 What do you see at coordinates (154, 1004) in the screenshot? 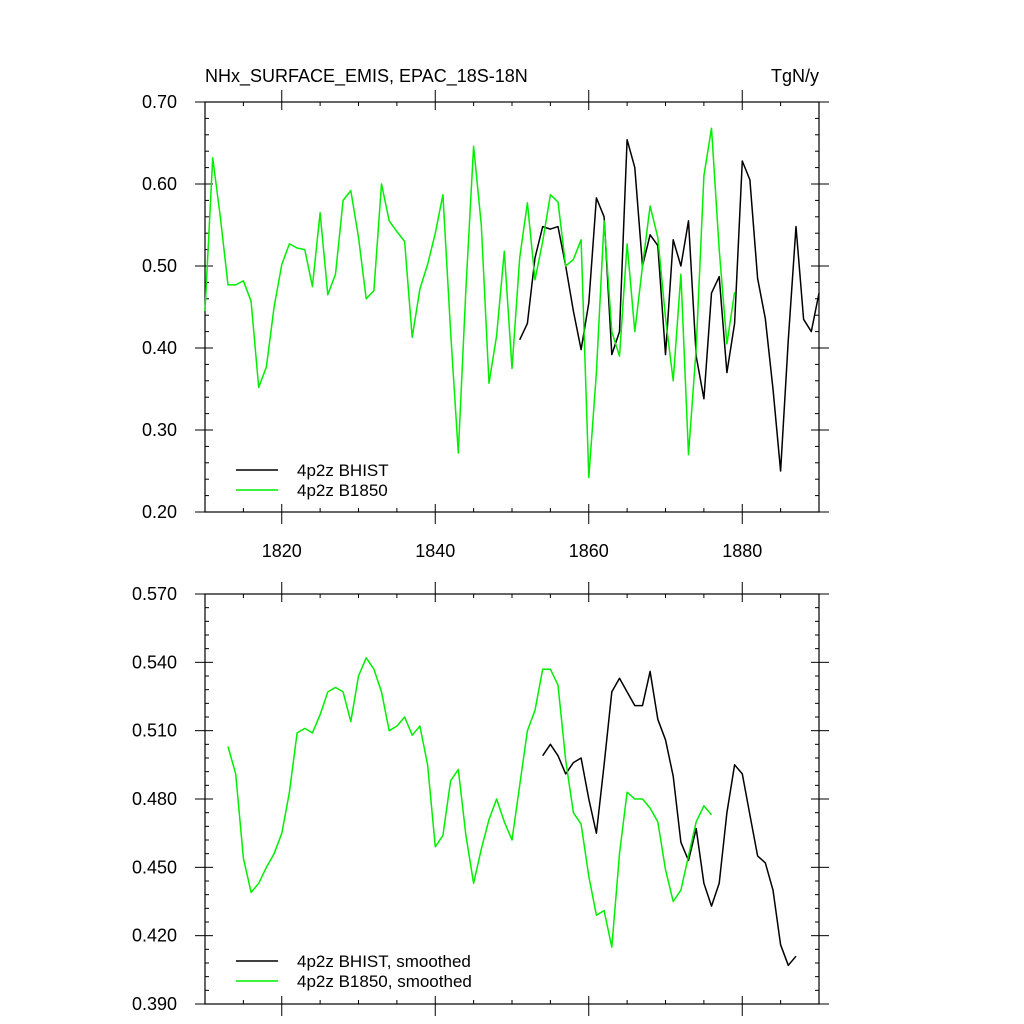
I see `y-tick-label: 0.390` at bounding box center [154, 1004].